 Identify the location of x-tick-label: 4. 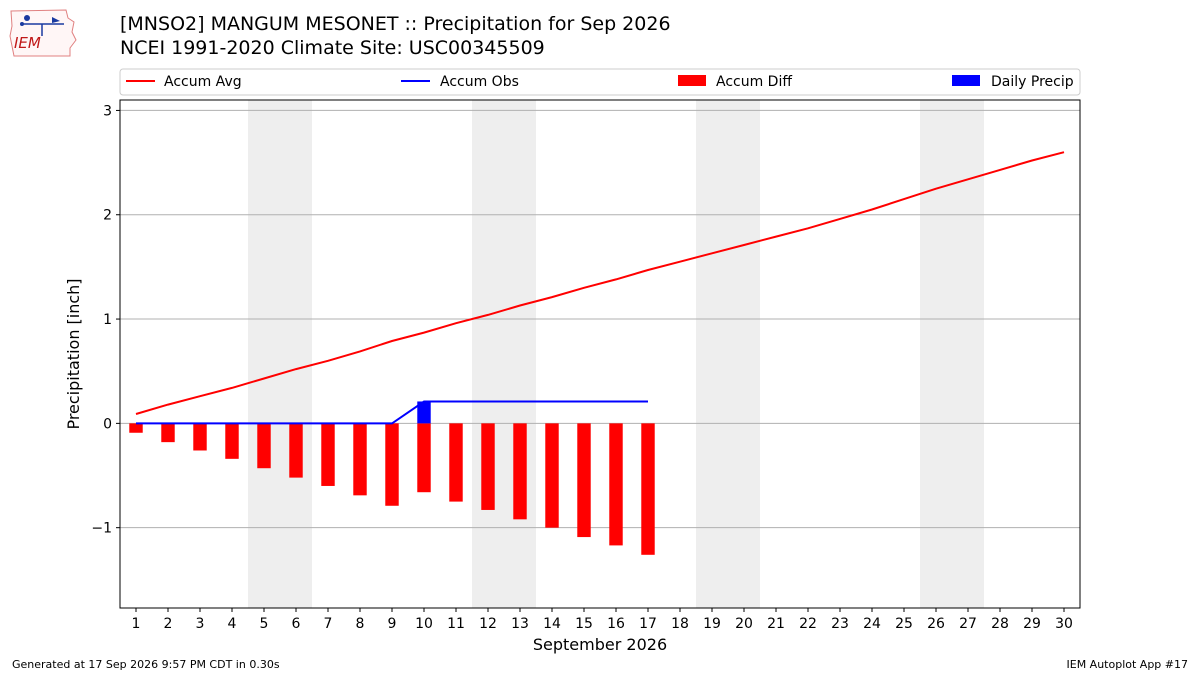
(232, 624).